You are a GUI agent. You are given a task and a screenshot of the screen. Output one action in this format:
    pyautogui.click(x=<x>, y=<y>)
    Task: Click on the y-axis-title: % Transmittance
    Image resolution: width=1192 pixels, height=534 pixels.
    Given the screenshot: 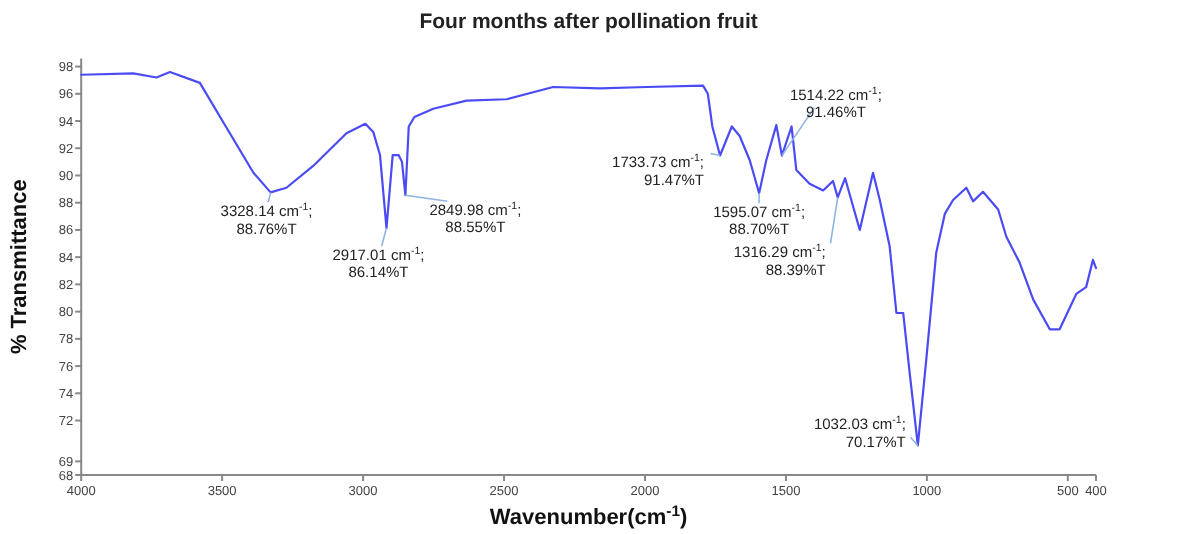 What is the action you would take?
    pyautogui.click(x=20, y=267)
    